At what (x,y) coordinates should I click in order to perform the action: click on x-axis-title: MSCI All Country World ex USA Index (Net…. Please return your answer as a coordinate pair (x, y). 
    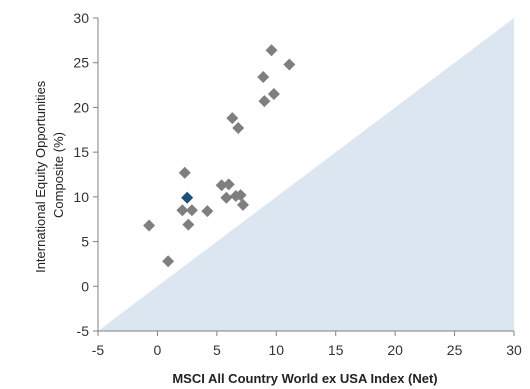
    Looking at the image, I should click on (304, 378).